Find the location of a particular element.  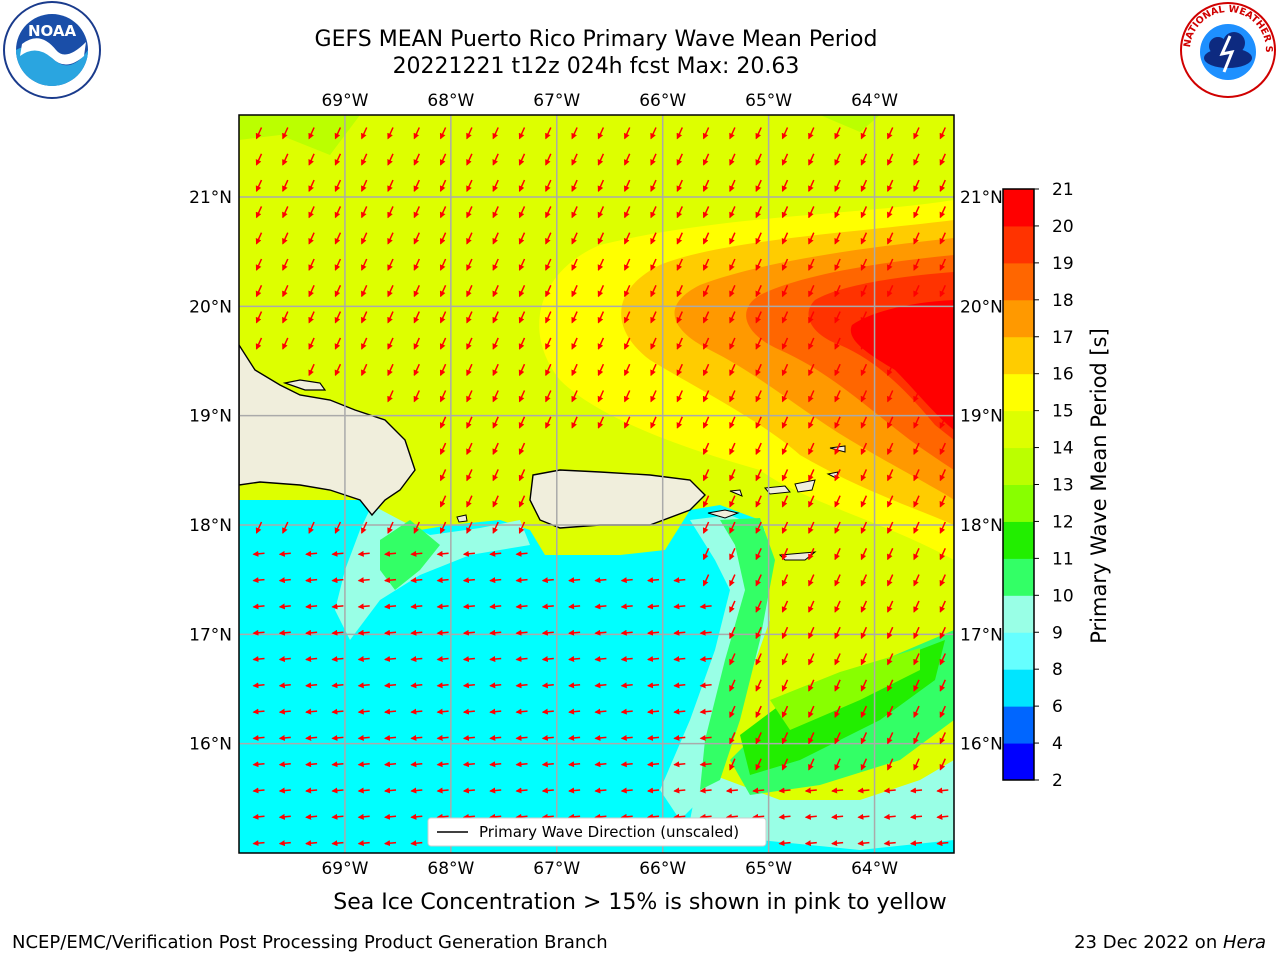

colorbar-tick-label: 18 is located at coordinates (1063, 301).